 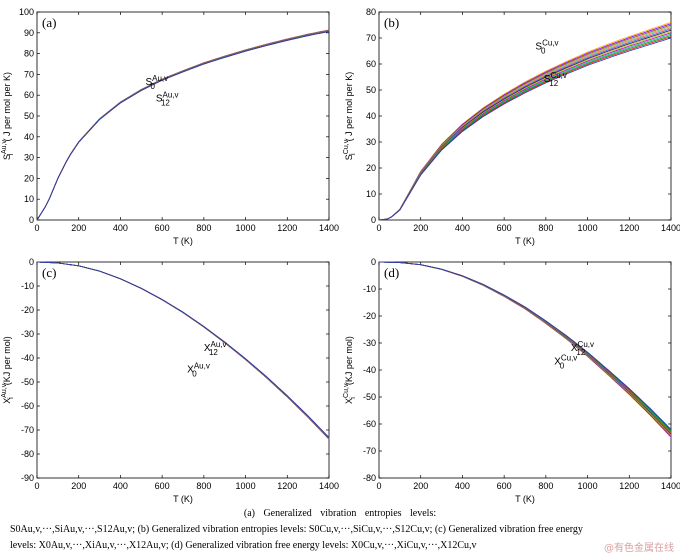 What do you see at coordinates (29, 137) in the screenshot?
I see `y-tick-label: 40` at bounding box center [29, 137].